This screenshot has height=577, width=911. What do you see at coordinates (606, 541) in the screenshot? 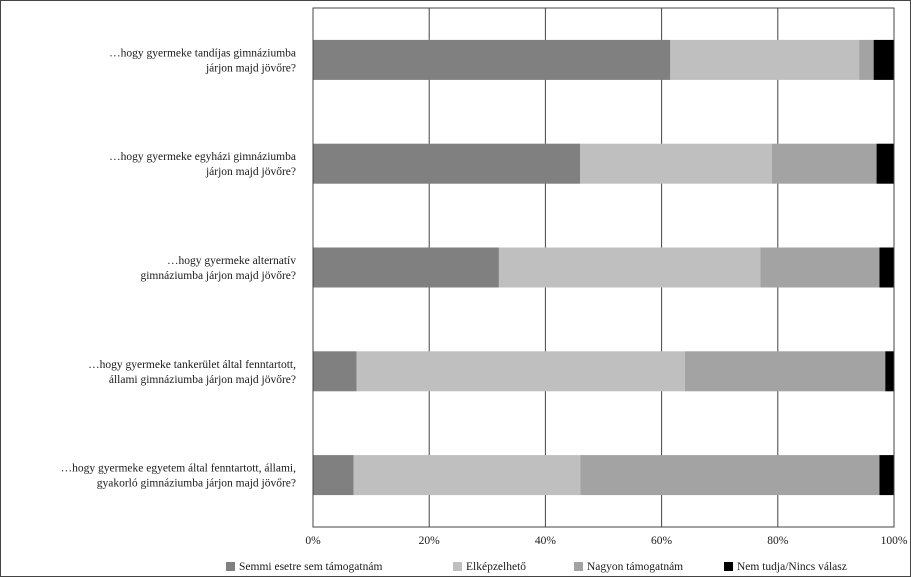
I see `x-tick-labels: 0% 20% 40% 60% 80% 100%` at bounding box center [606, 541].